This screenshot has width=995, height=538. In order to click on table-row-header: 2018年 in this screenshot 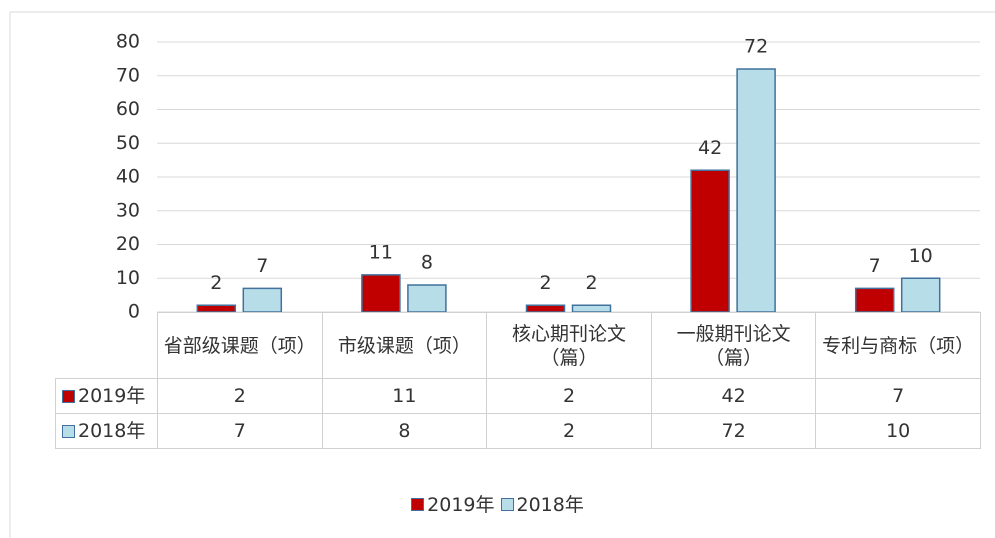, I will do `click(106, 431)`.